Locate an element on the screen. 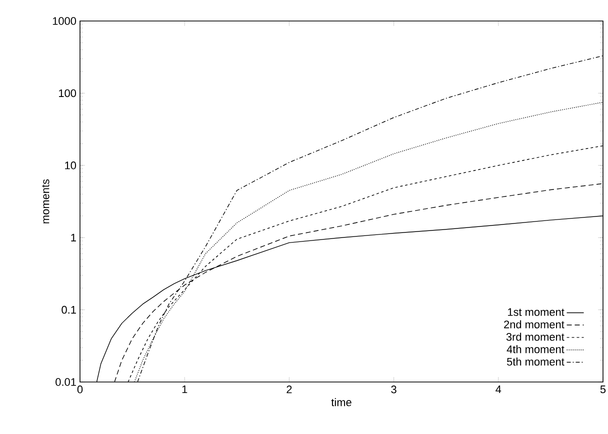 The image size is (608, 434). y-tick-label: 1 is located at coordinates (73, 238).